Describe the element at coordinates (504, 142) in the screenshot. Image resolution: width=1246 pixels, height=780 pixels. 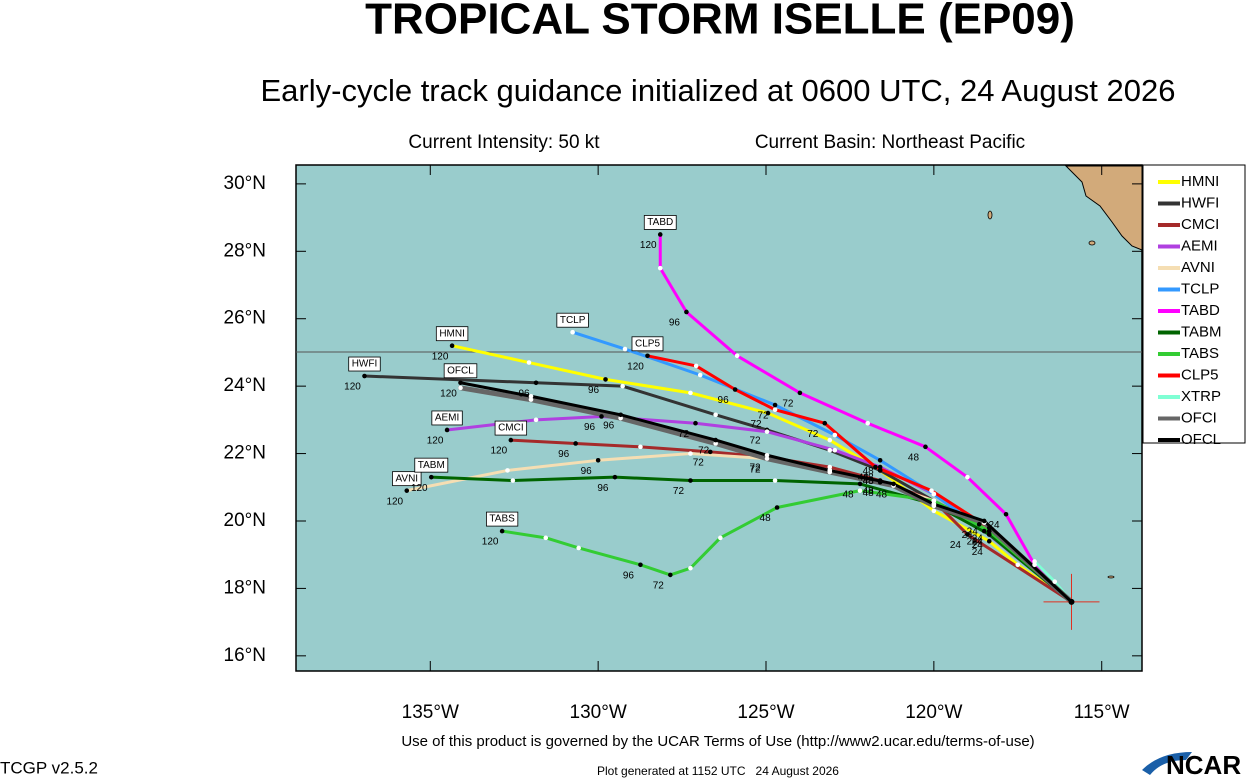
I see `current-intensity: Current Intensity: 50 kt` at that location.